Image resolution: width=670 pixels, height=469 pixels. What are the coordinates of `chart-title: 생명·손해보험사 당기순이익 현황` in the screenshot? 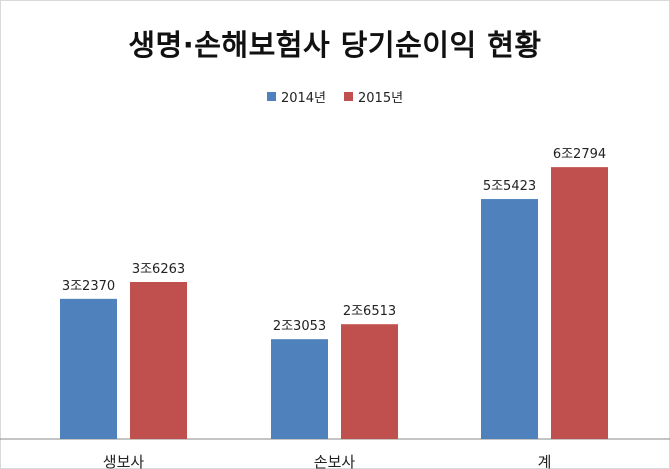 It's located at (335, 45).